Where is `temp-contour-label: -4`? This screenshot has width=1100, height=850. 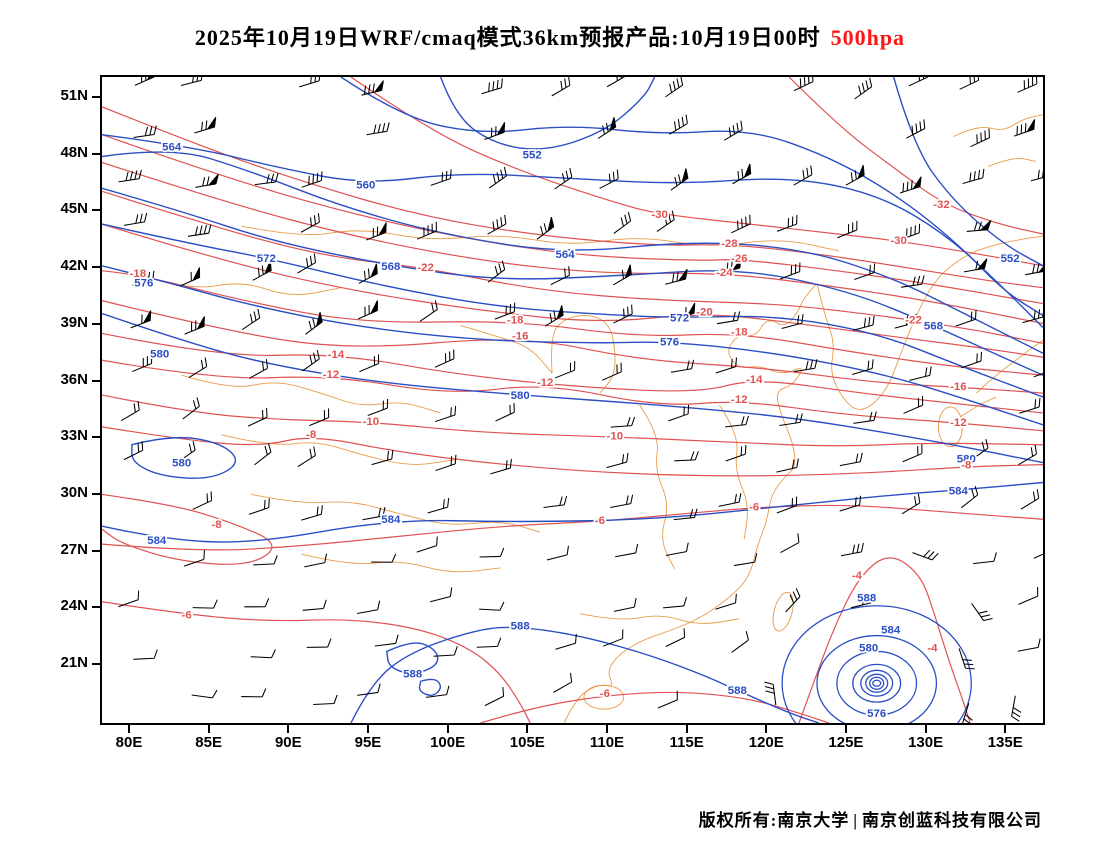
temp-contour-label: -4 is located at coordinates (932, 648).